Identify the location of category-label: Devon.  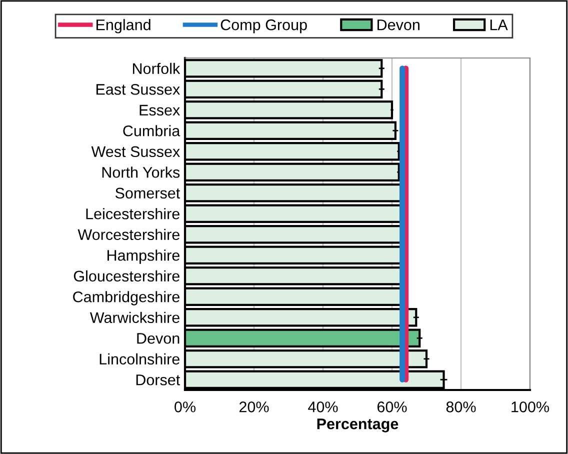
(399, 25).